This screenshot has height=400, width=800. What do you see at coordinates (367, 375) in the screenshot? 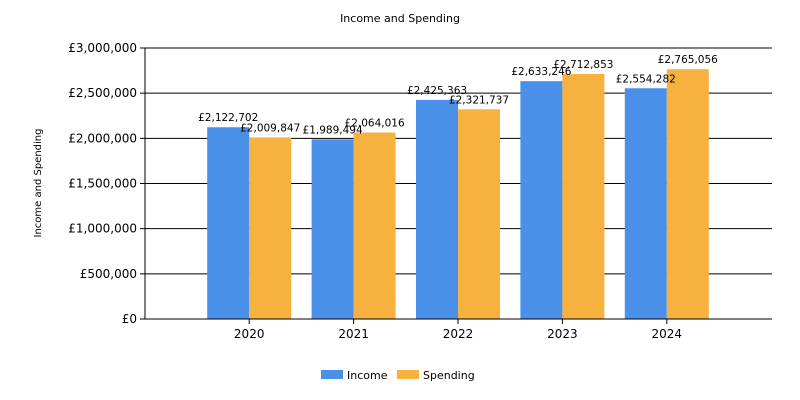
I see `legend-label-income: Income` at bounding box center [367, 375].